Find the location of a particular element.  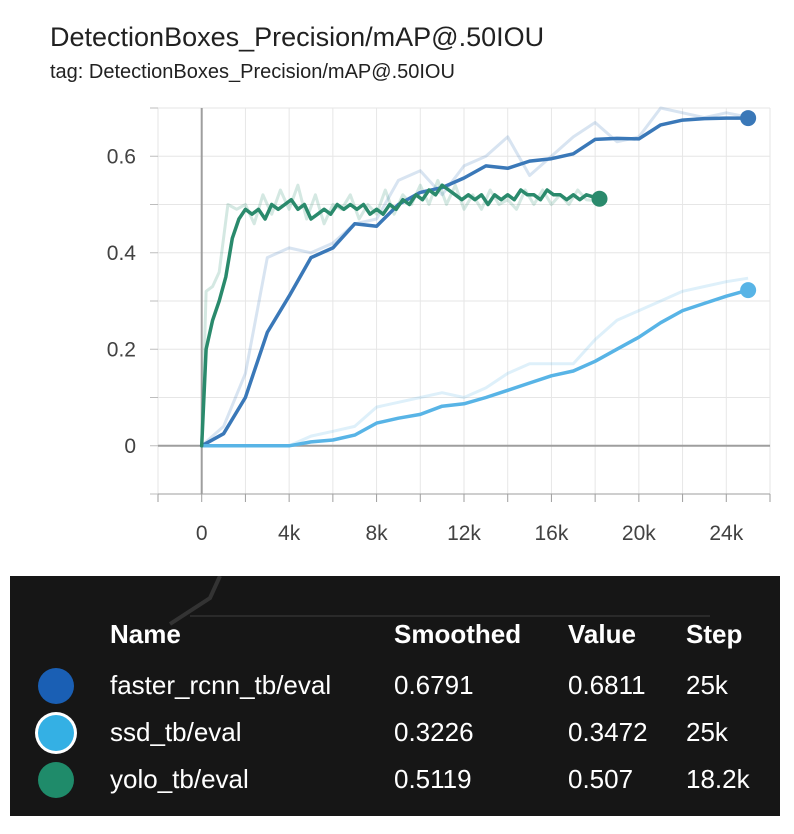

header-value: Value is located at coordinates (602, 633).